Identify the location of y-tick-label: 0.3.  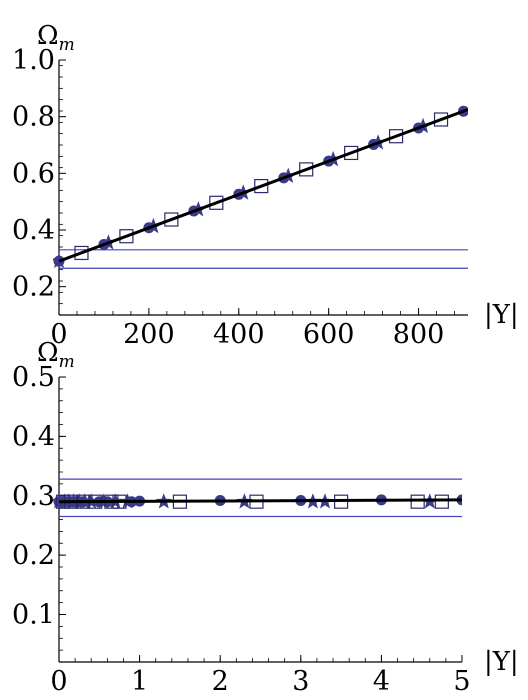
(33, 496).